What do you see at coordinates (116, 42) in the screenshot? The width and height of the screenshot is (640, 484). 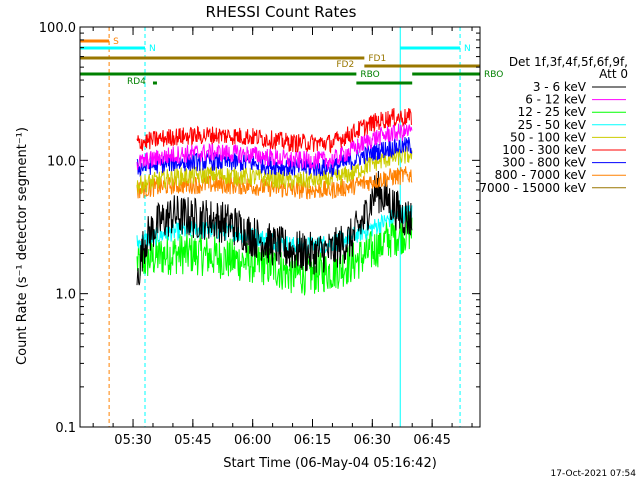 I see `annotation-label: S` at bounding box center [116, 42].